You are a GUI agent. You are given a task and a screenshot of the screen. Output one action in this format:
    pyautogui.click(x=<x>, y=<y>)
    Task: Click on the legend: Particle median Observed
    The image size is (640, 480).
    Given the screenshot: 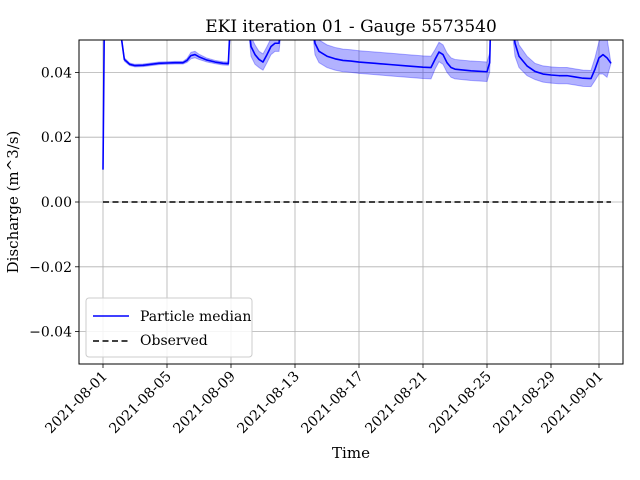 What is the action you would take?
    pyautogui.click(x=169, y=327)
    